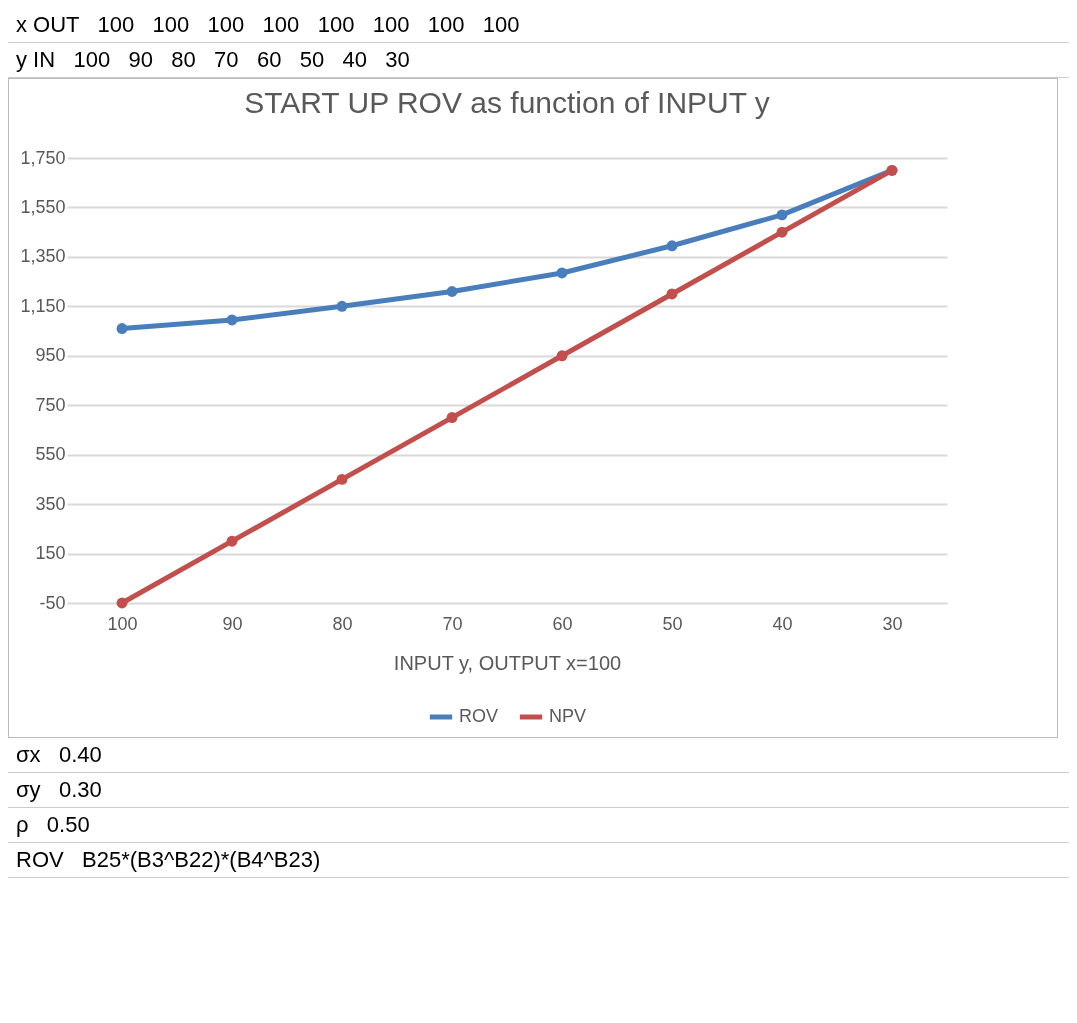 The width and height of the screenshot is (1077, 1023). Describe the element at coordinates (538, 790) in the screenshot. I see `text: σy 0.30` at that location.